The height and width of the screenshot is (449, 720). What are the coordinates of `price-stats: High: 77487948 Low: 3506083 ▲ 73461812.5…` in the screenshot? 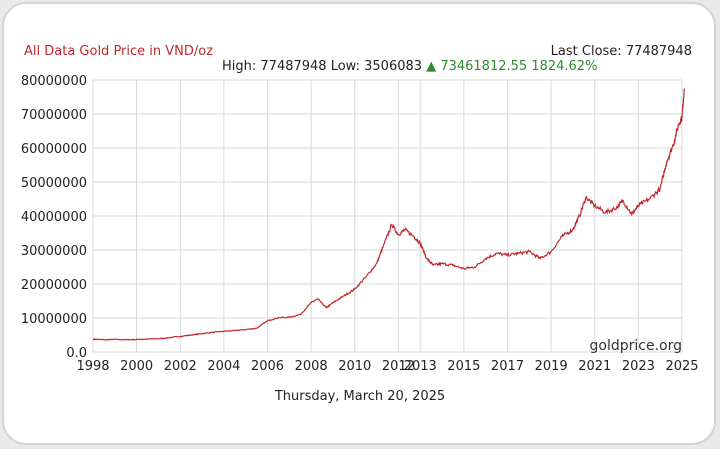 It's located at (409, 66).